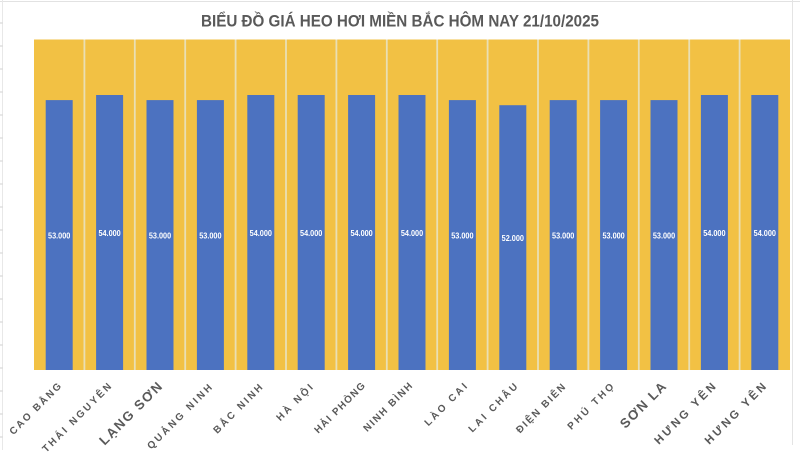  I want to click on svg-text: 52.000, so click(513, 238).